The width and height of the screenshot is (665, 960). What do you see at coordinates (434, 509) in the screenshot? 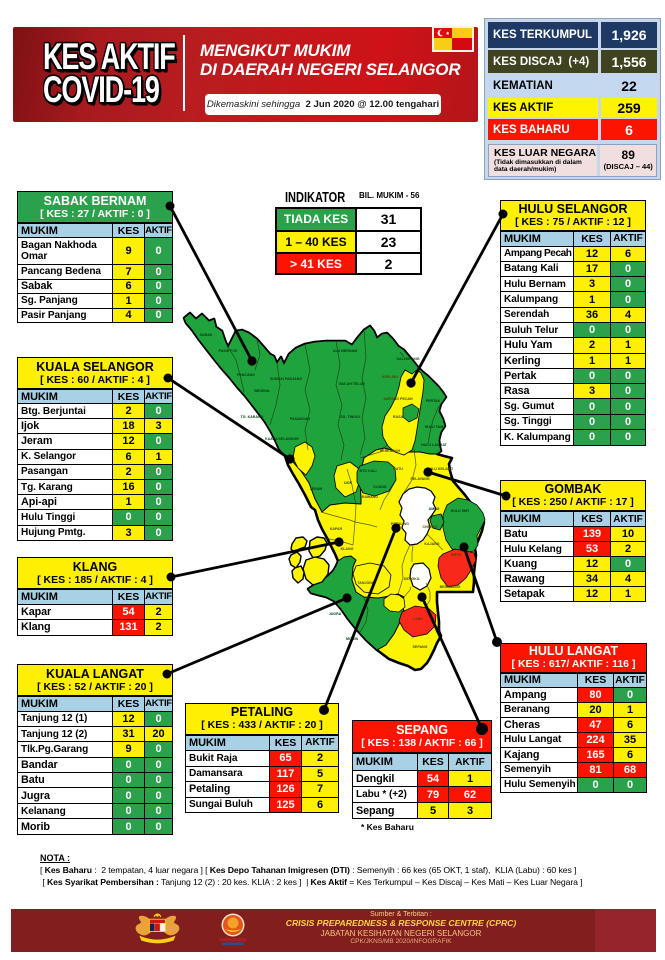
I see `svg-text: AMPG` at bounding box center [434, 509].